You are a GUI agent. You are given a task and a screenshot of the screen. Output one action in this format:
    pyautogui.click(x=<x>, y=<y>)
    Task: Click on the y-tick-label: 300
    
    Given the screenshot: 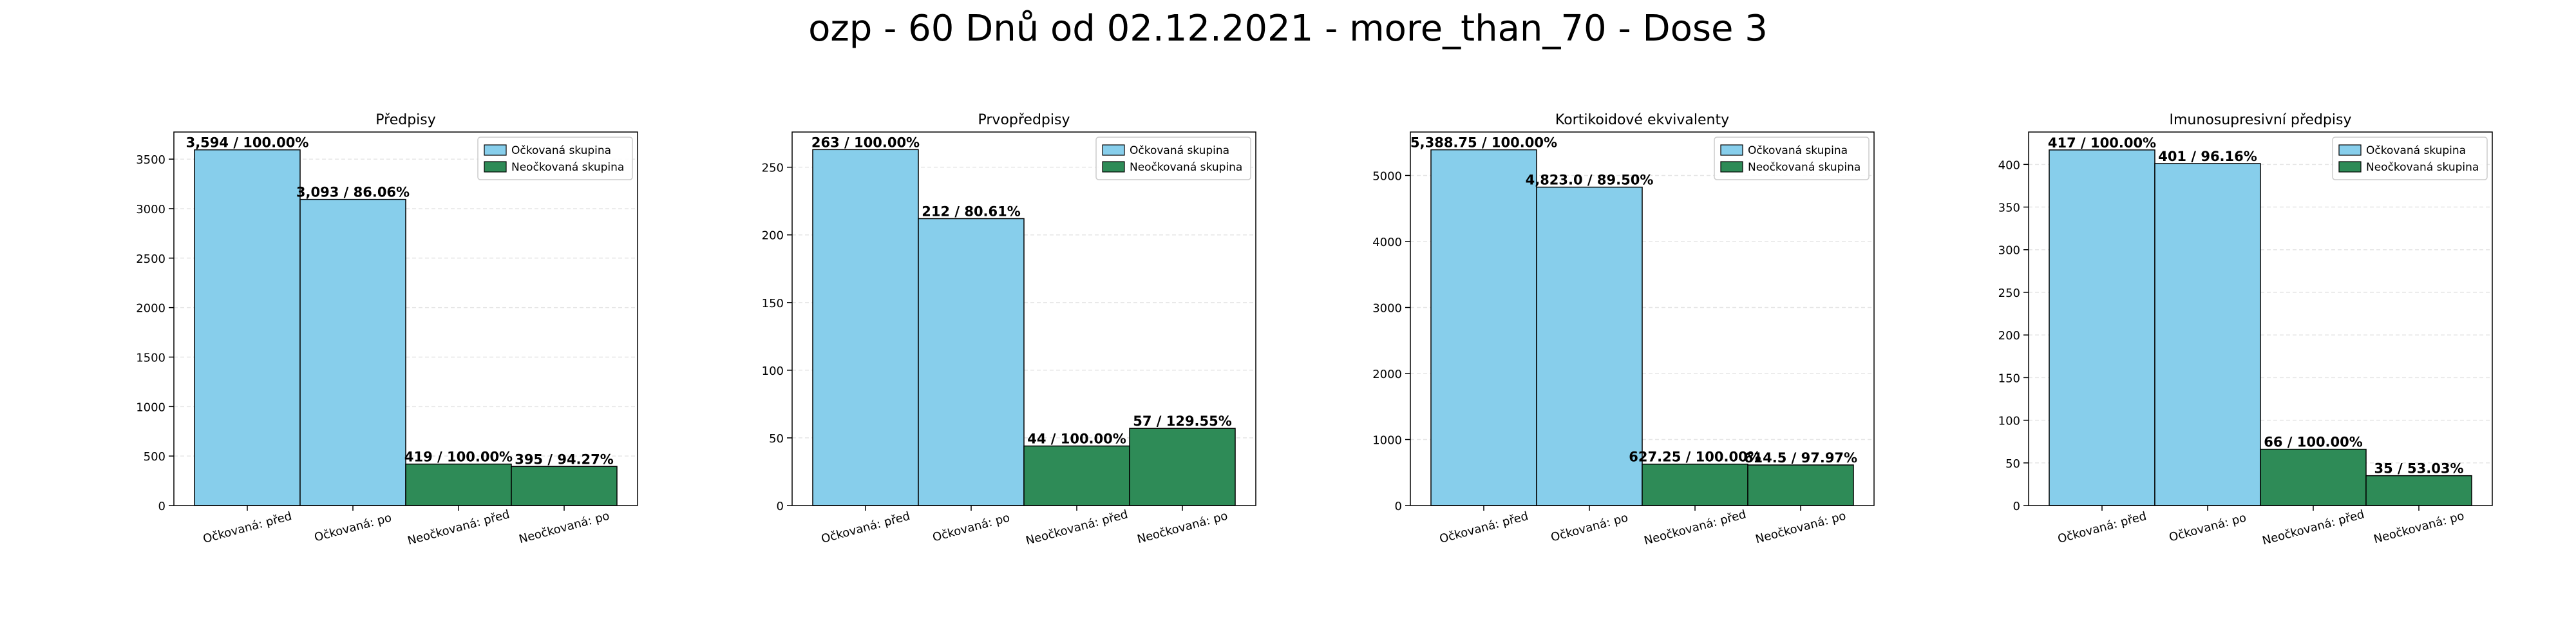 What is the action you would take?
    pyautogui.click(x=2009, y=251)
    